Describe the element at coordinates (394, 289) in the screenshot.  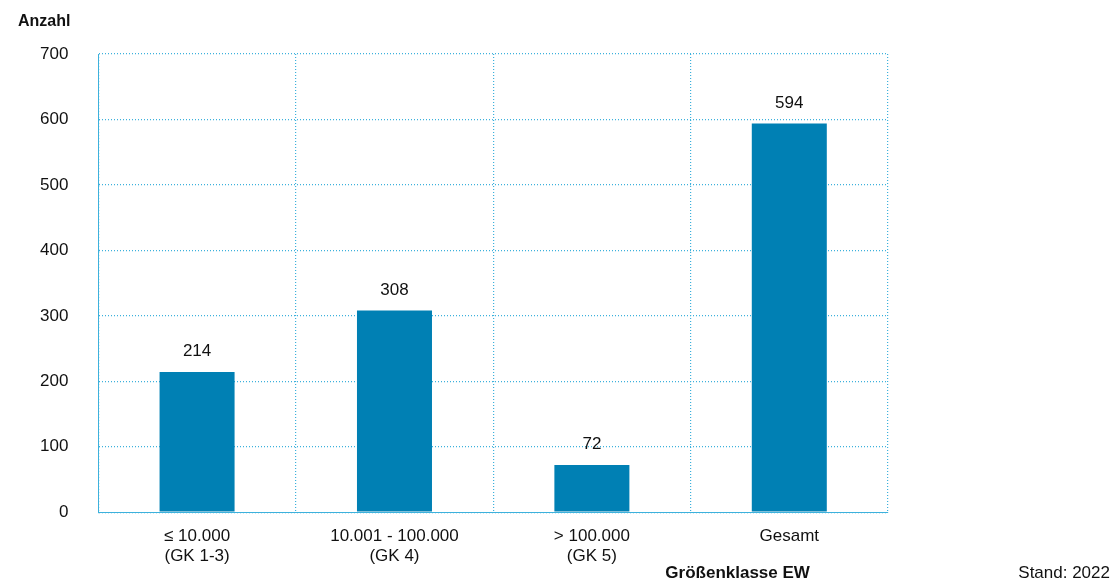
I see `data-label: 308` at that location.